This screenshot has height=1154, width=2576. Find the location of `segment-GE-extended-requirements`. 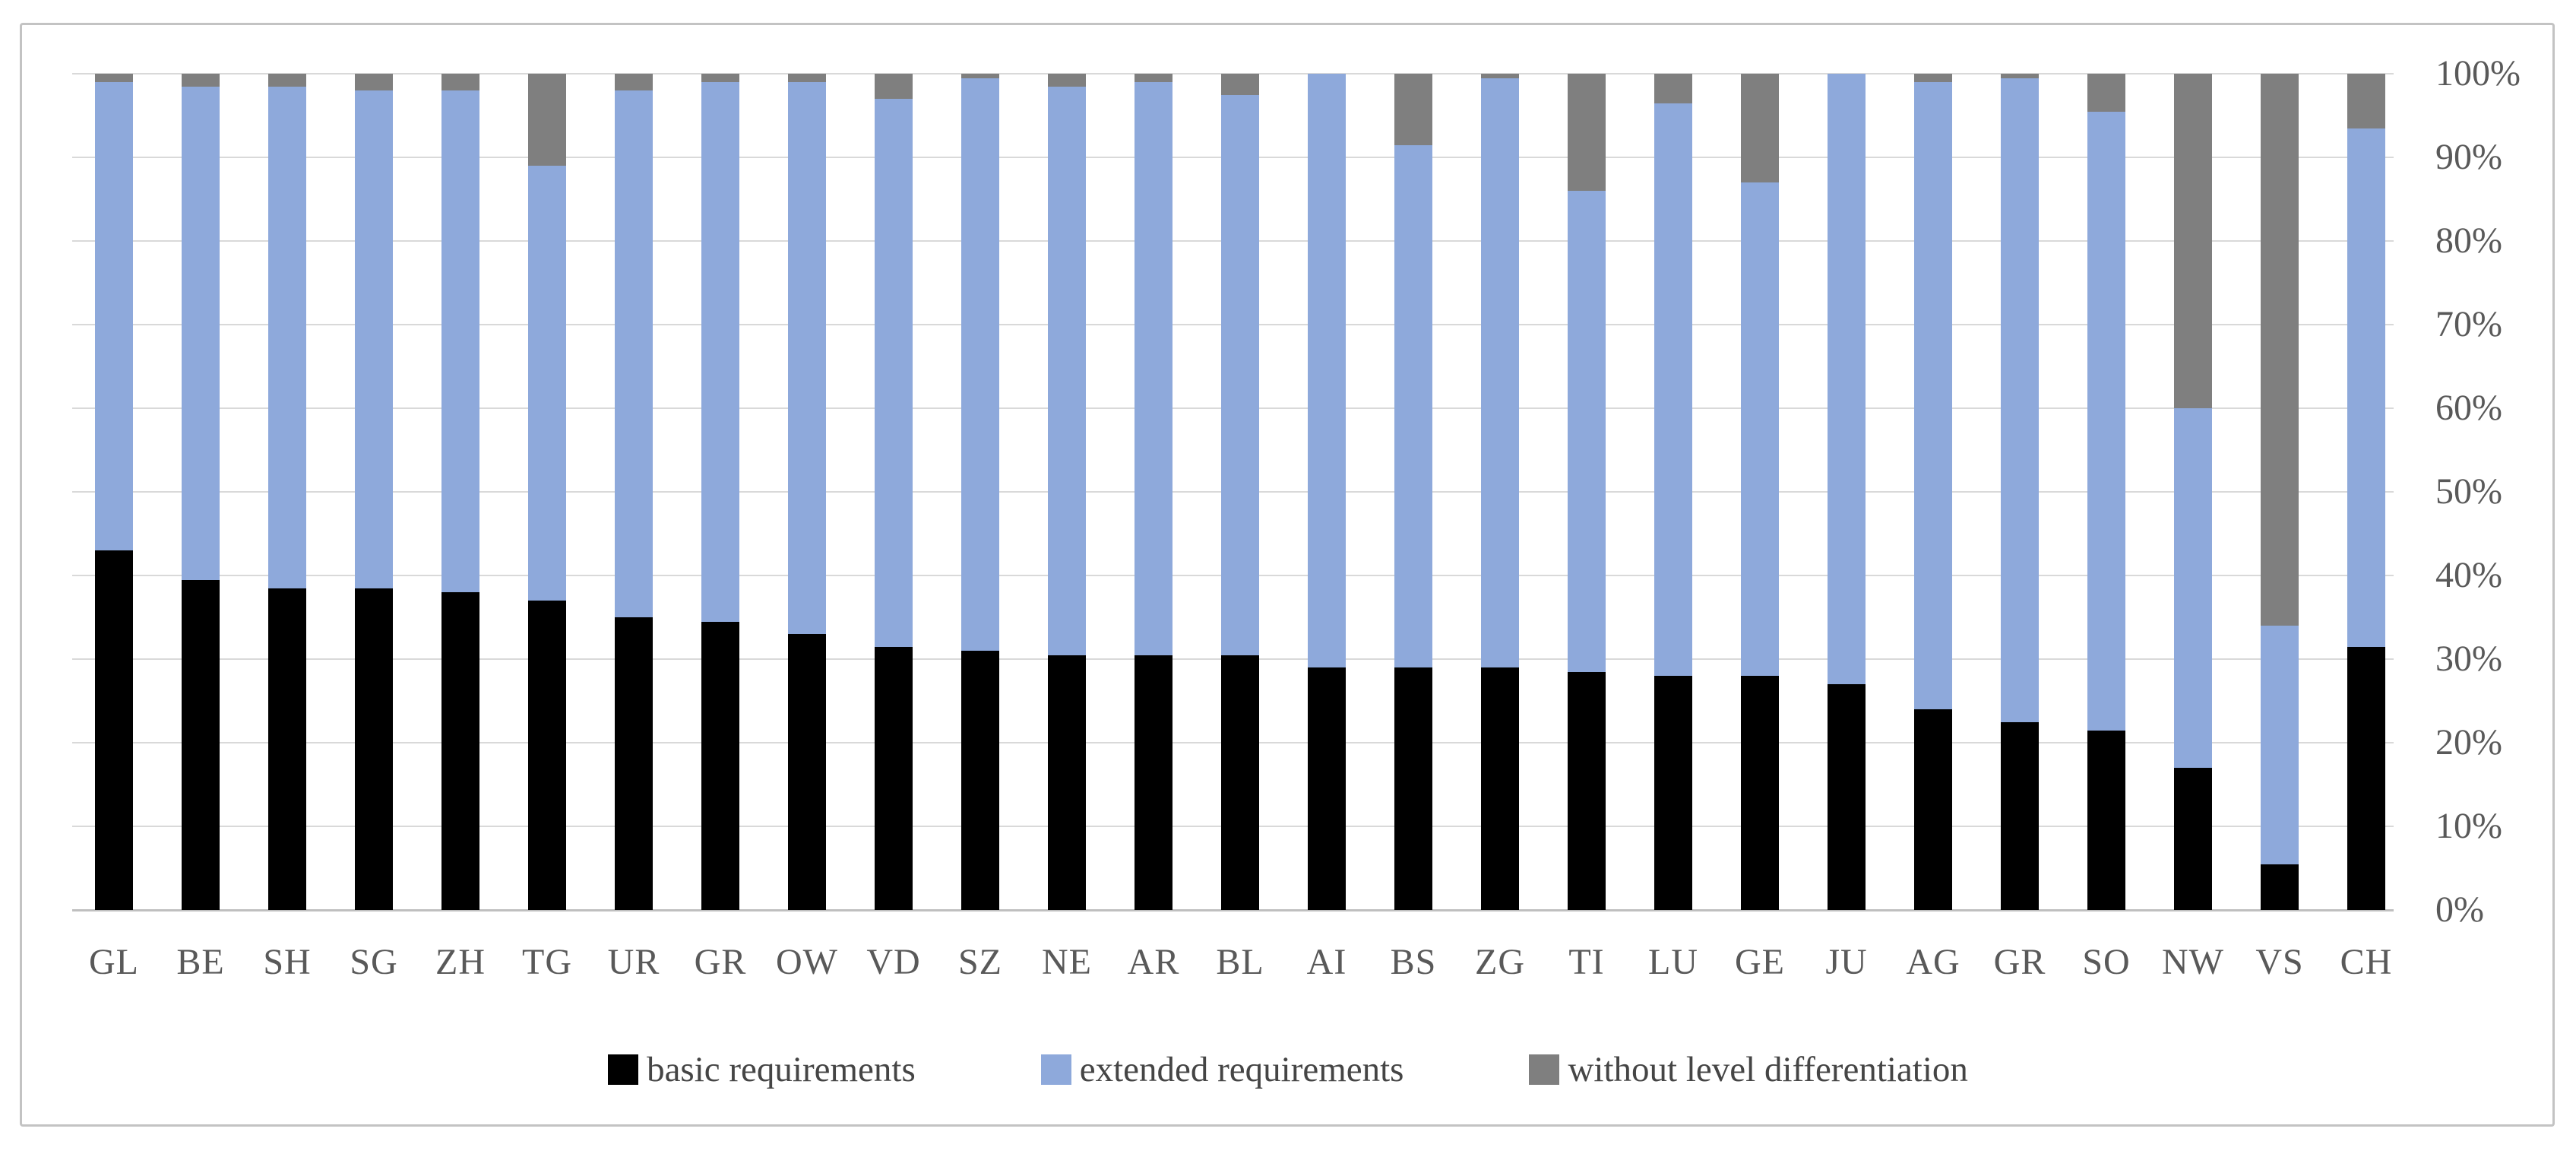

segment-GE-extended-requirements is located at coordinates (1760, 429).